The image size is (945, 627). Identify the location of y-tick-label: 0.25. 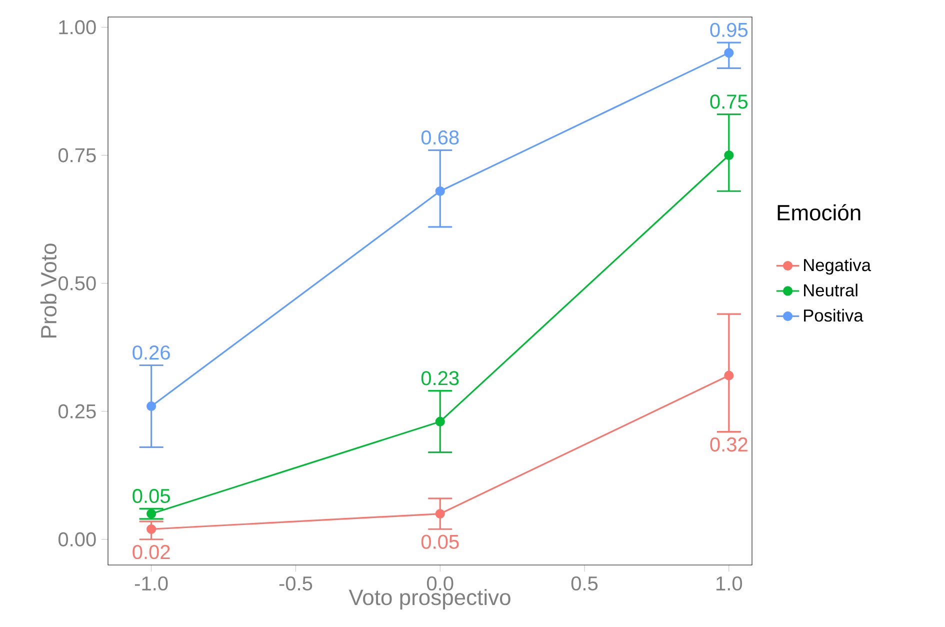
(77, 411).